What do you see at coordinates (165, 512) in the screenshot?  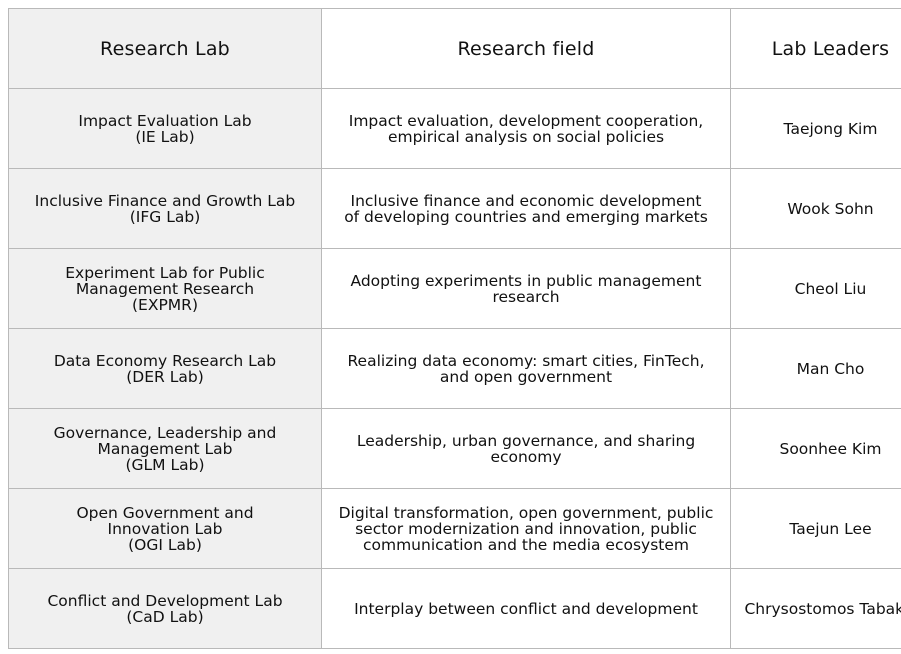 I see `lab-name-line: Open Government and` at bounding box center [165, 512].